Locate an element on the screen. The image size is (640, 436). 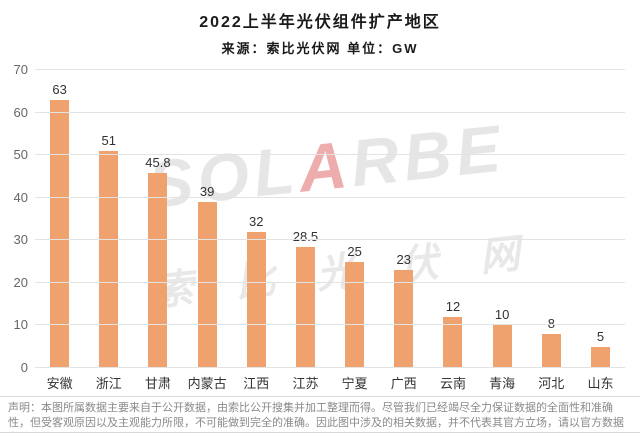
bar-group: 5 is located at coordinates (600, 219).